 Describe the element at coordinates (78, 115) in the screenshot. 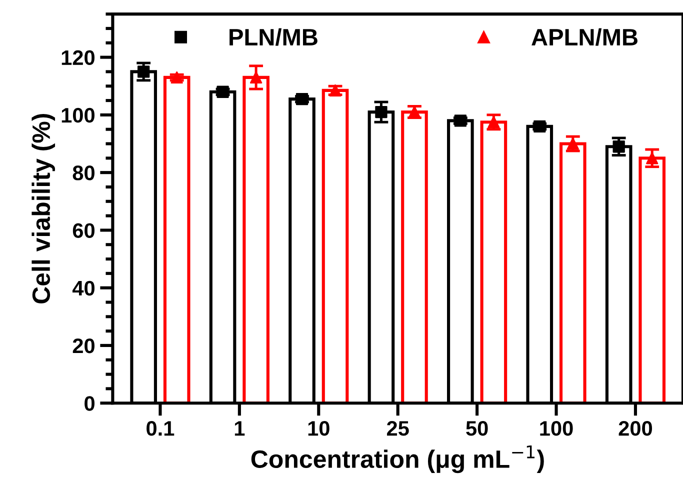

I see `y-tick-label: 100` at that location.